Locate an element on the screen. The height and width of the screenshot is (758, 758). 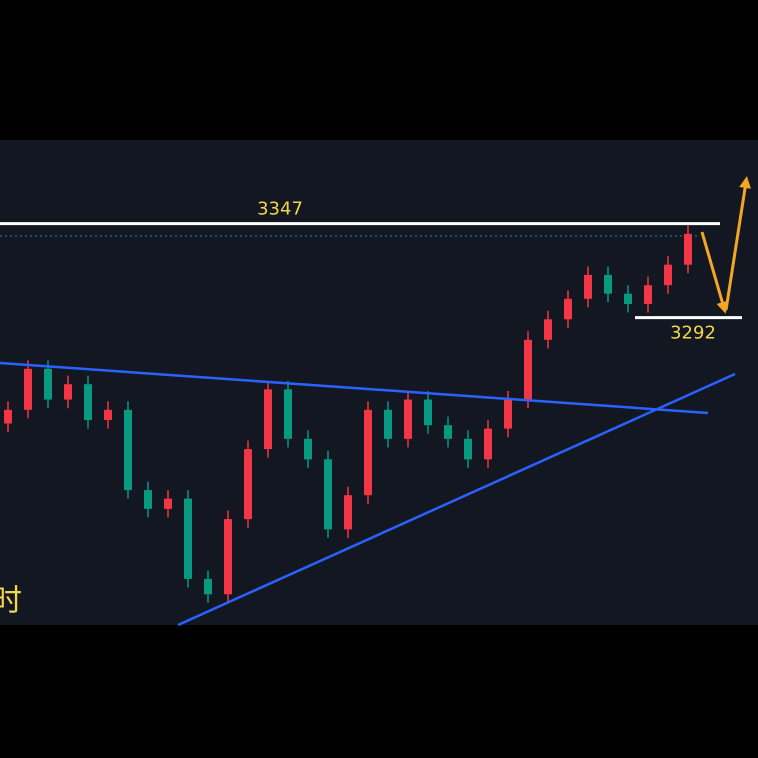
level-label: 3292 is located at coordinates (693, 333).